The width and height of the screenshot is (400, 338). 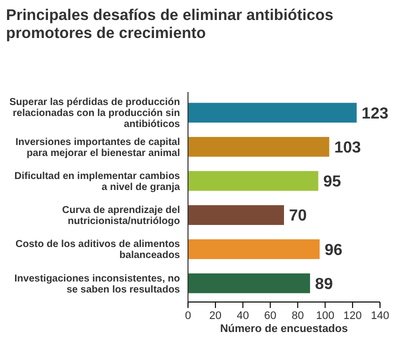 What do you see at coordinates (325, 316) in the screenshot?
I see `x-tick-label: 100` at bounding box center [325, 316].